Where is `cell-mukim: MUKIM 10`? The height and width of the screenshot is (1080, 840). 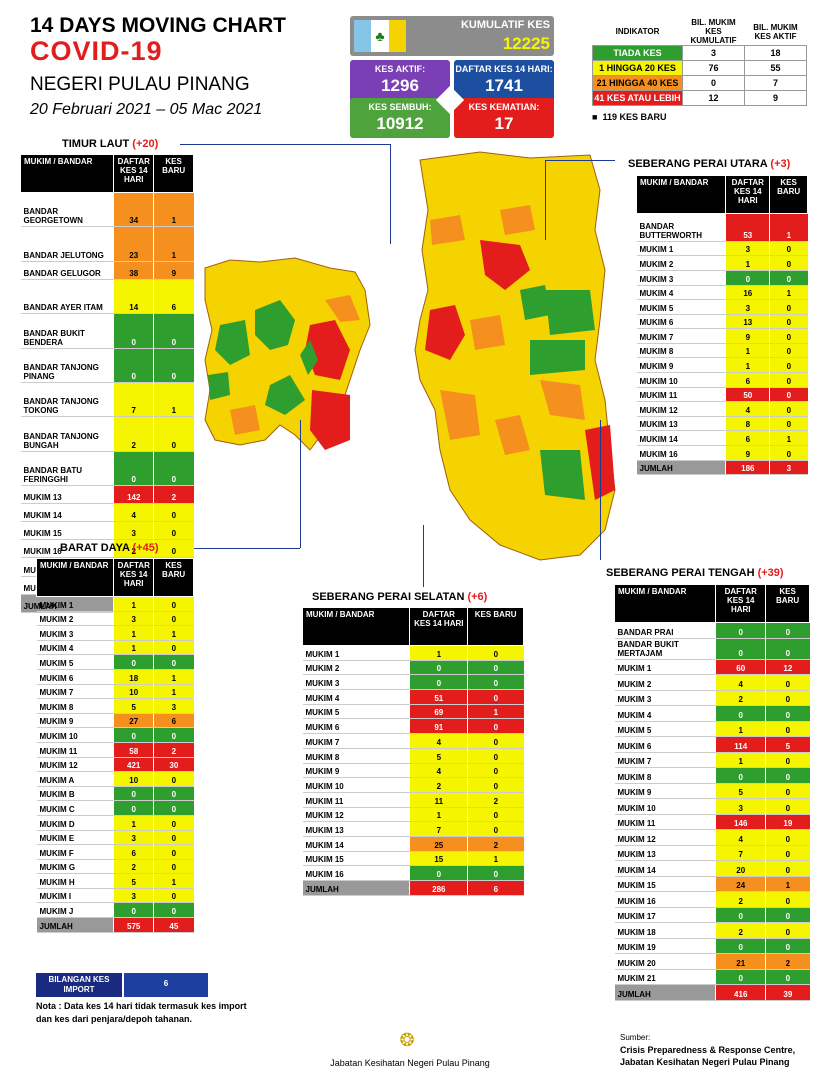
cell-mukim: MUKIM 10 is located at coordinates (681, 380).